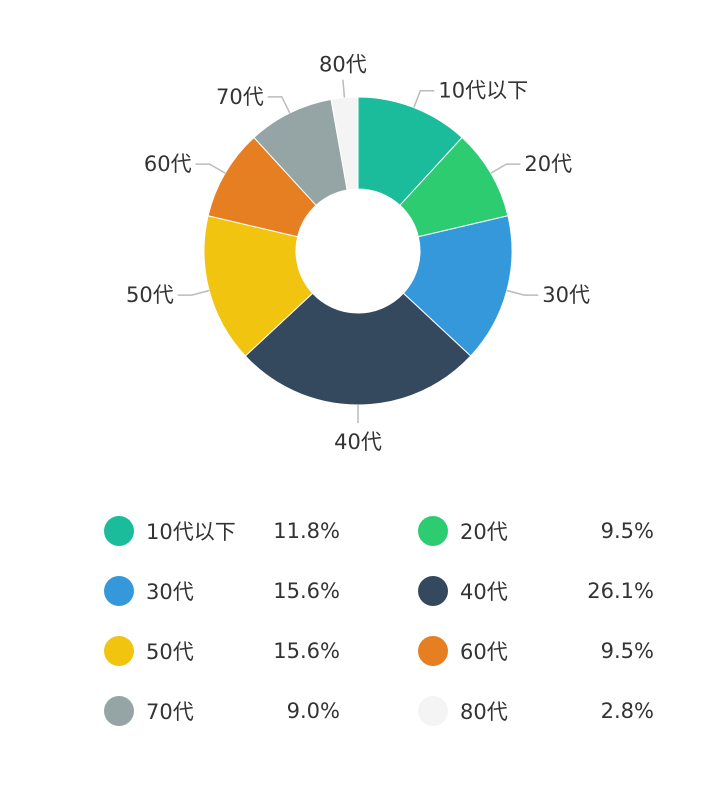  I want to click on slice-label-7: 70代, so click(240, 97).